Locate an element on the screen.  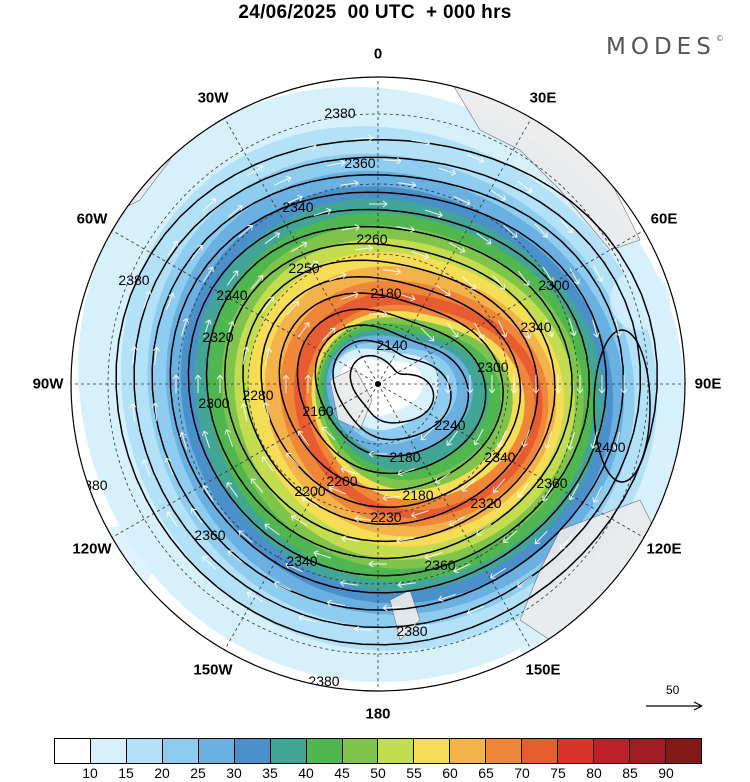
copyright-mark: © is located at coordinates (719, 39).